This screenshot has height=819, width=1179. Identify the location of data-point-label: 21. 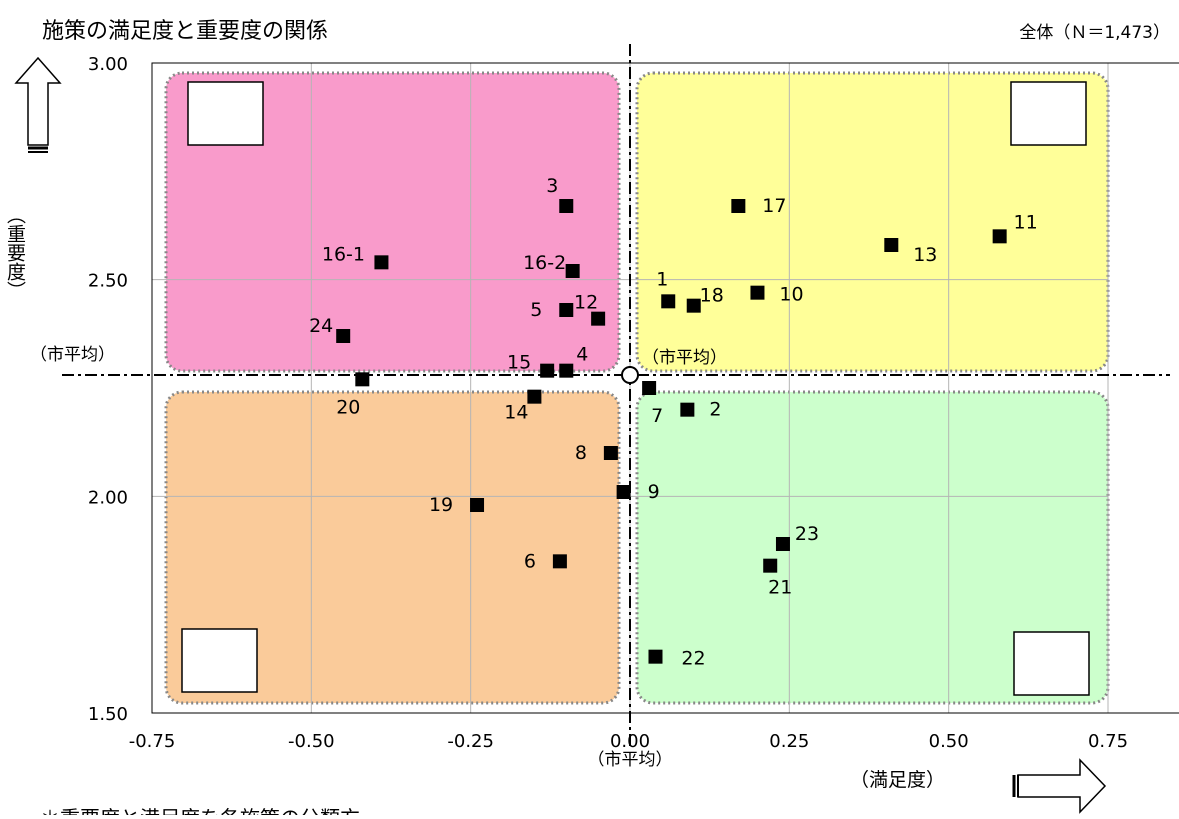
(780, 588).